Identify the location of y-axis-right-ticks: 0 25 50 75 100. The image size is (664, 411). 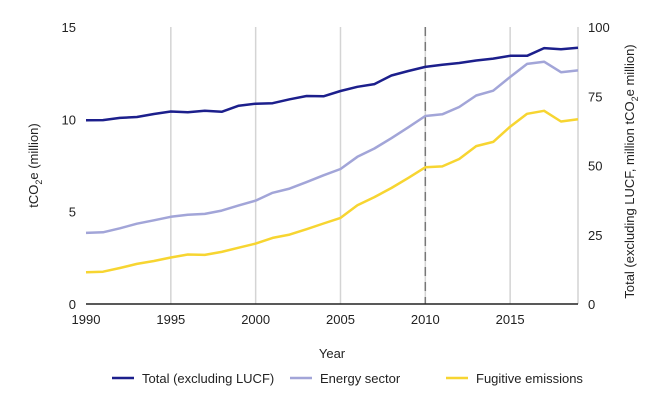
(599, 166).